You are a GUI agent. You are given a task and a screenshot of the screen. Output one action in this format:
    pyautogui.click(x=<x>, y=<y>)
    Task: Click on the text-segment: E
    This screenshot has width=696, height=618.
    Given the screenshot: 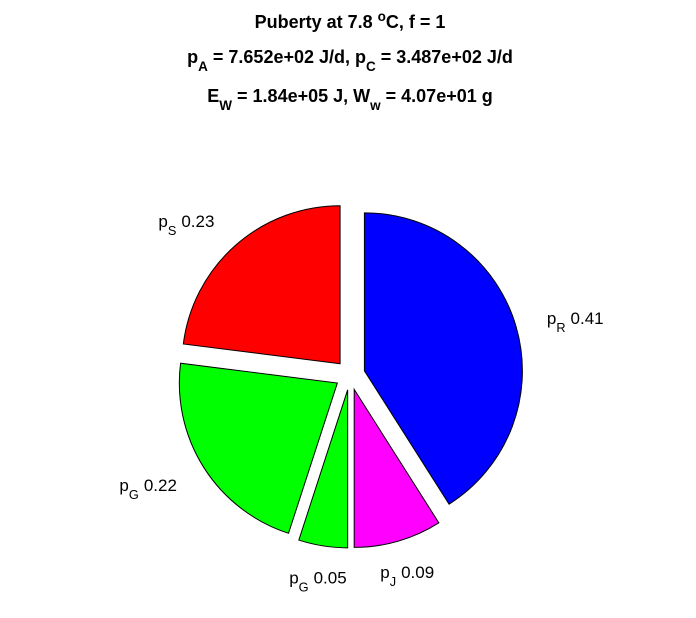 What is the action you would take?
    pyautogui.click(x=213, y=96)
    